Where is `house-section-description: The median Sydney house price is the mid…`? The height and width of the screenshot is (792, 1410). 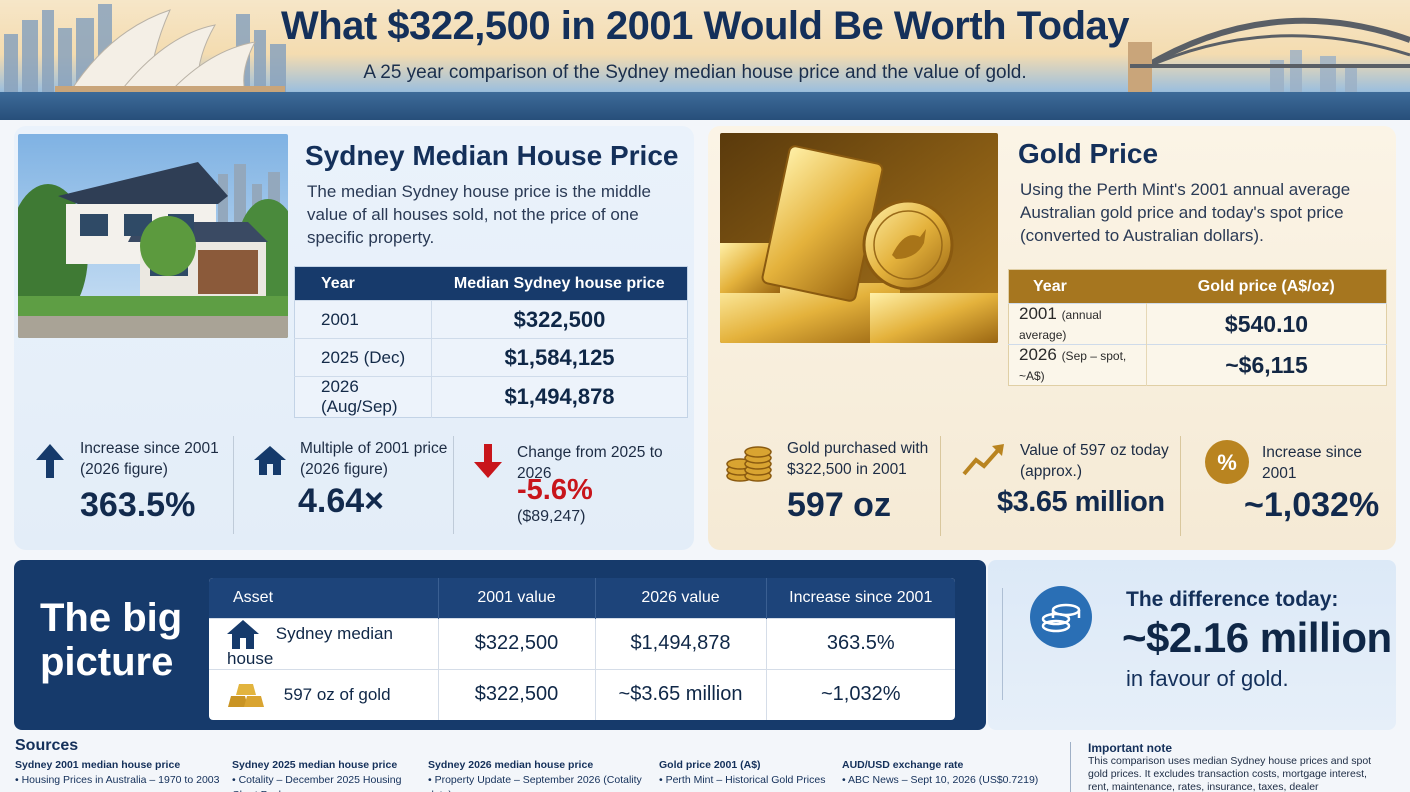
house-section-description: The median Sydney house price is the mid… is located at coordinates (479, 214).